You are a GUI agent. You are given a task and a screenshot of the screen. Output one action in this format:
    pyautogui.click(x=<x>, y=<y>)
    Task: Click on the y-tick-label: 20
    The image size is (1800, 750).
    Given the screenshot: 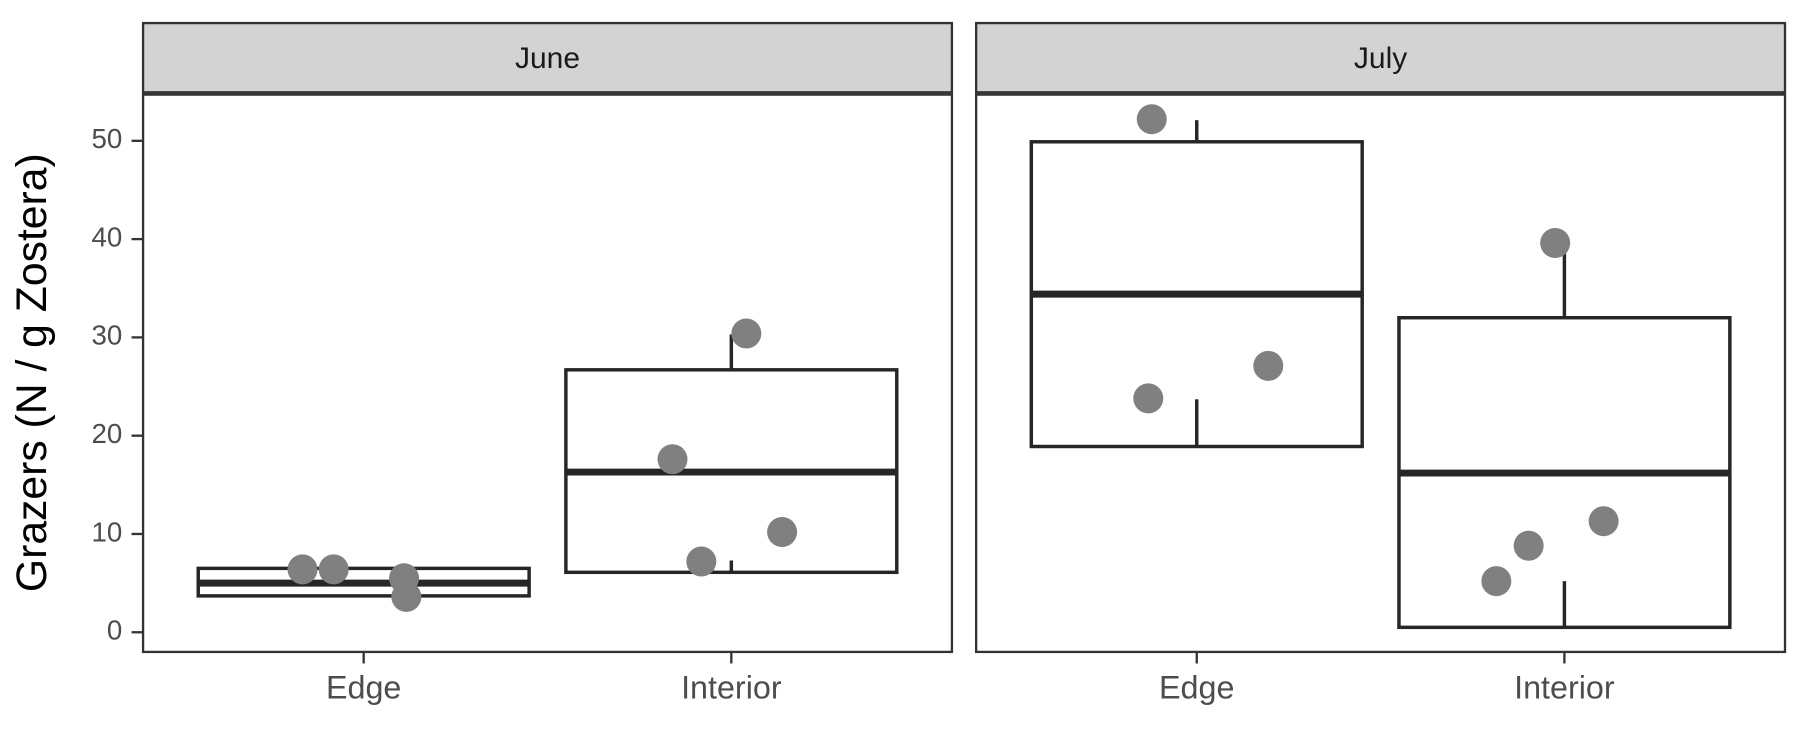 What is the action you would take?
    pyautogui.click(x=106, y=433)
    